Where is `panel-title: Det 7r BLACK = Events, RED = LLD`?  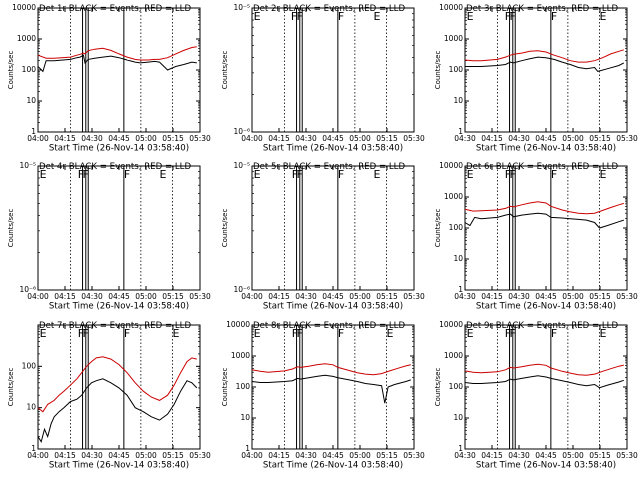 panel-title: Det 7r BLACK = Events, RED = LLD is located at coordinates (115, 326).